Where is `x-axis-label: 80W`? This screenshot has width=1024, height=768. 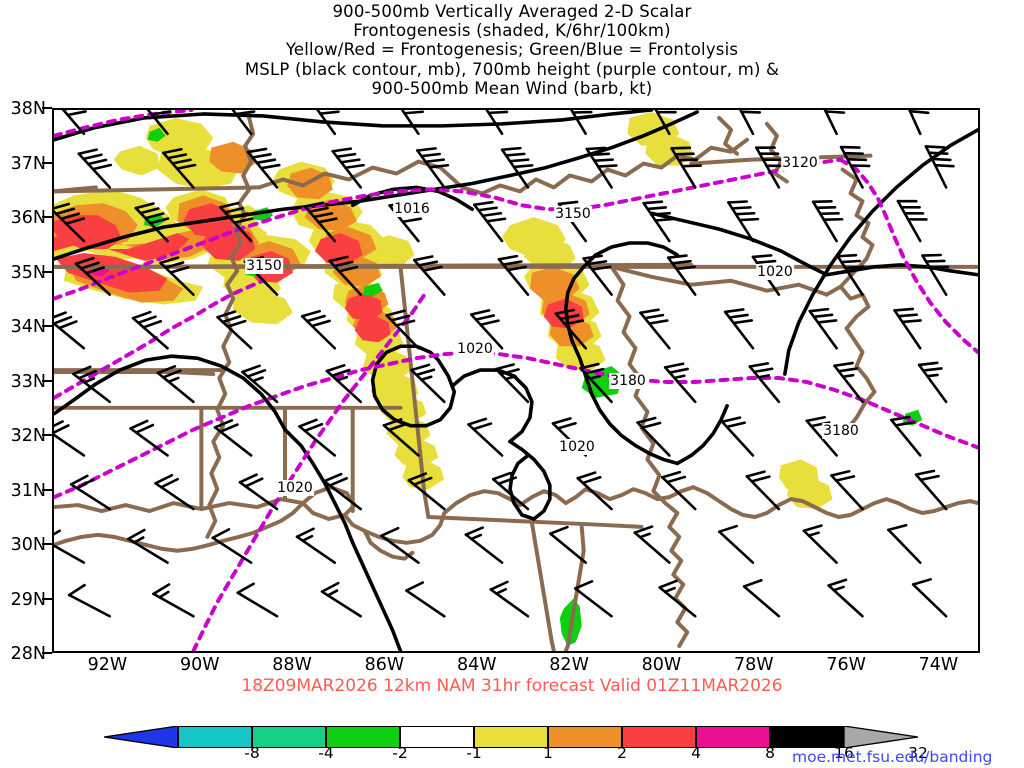 x-axis-label: 80W is located at coordinates (661, 665).